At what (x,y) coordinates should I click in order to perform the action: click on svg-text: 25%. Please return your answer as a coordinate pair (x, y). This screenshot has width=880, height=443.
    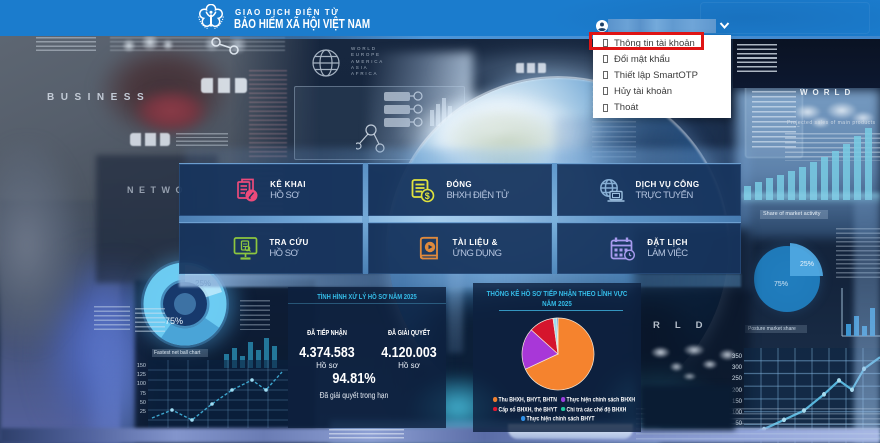
    Looking at the image, I should click on (807, 264).